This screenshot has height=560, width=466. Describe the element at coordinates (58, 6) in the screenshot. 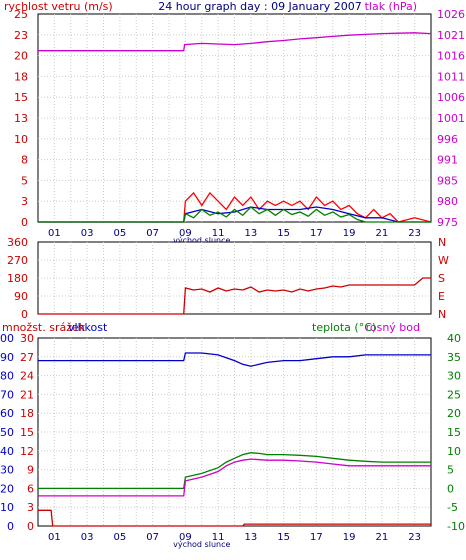

I see `left-axis-title: rychlost vetru (m/s)` at that location.